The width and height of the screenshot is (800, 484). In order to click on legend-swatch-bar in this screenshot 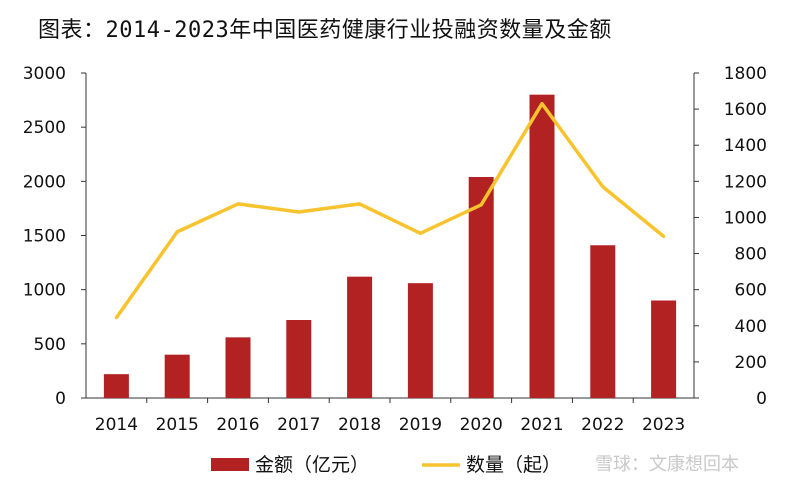, I will do `click(230, 464)`.